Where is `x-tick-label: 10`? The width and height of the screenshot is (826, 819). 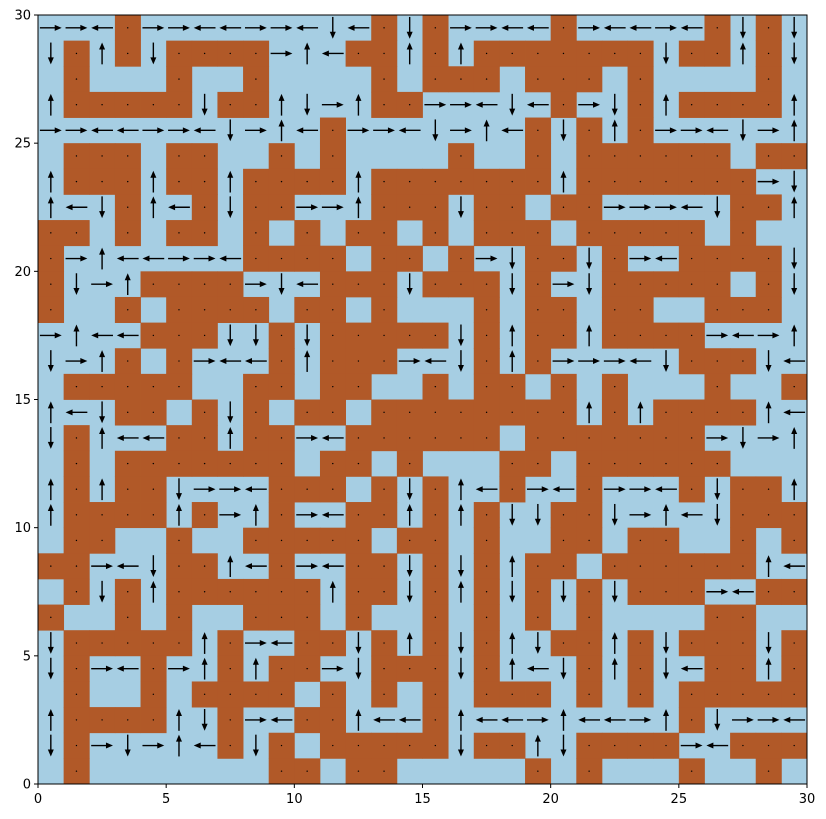
x-tick-label: 10 is located at coordinates (294, 799).